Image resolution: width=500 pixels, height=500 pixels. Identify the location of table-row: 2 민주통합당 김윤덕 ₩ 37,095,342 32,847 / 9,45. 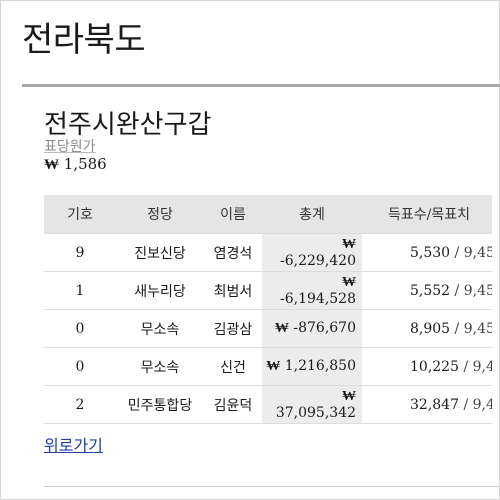
(268, 404).